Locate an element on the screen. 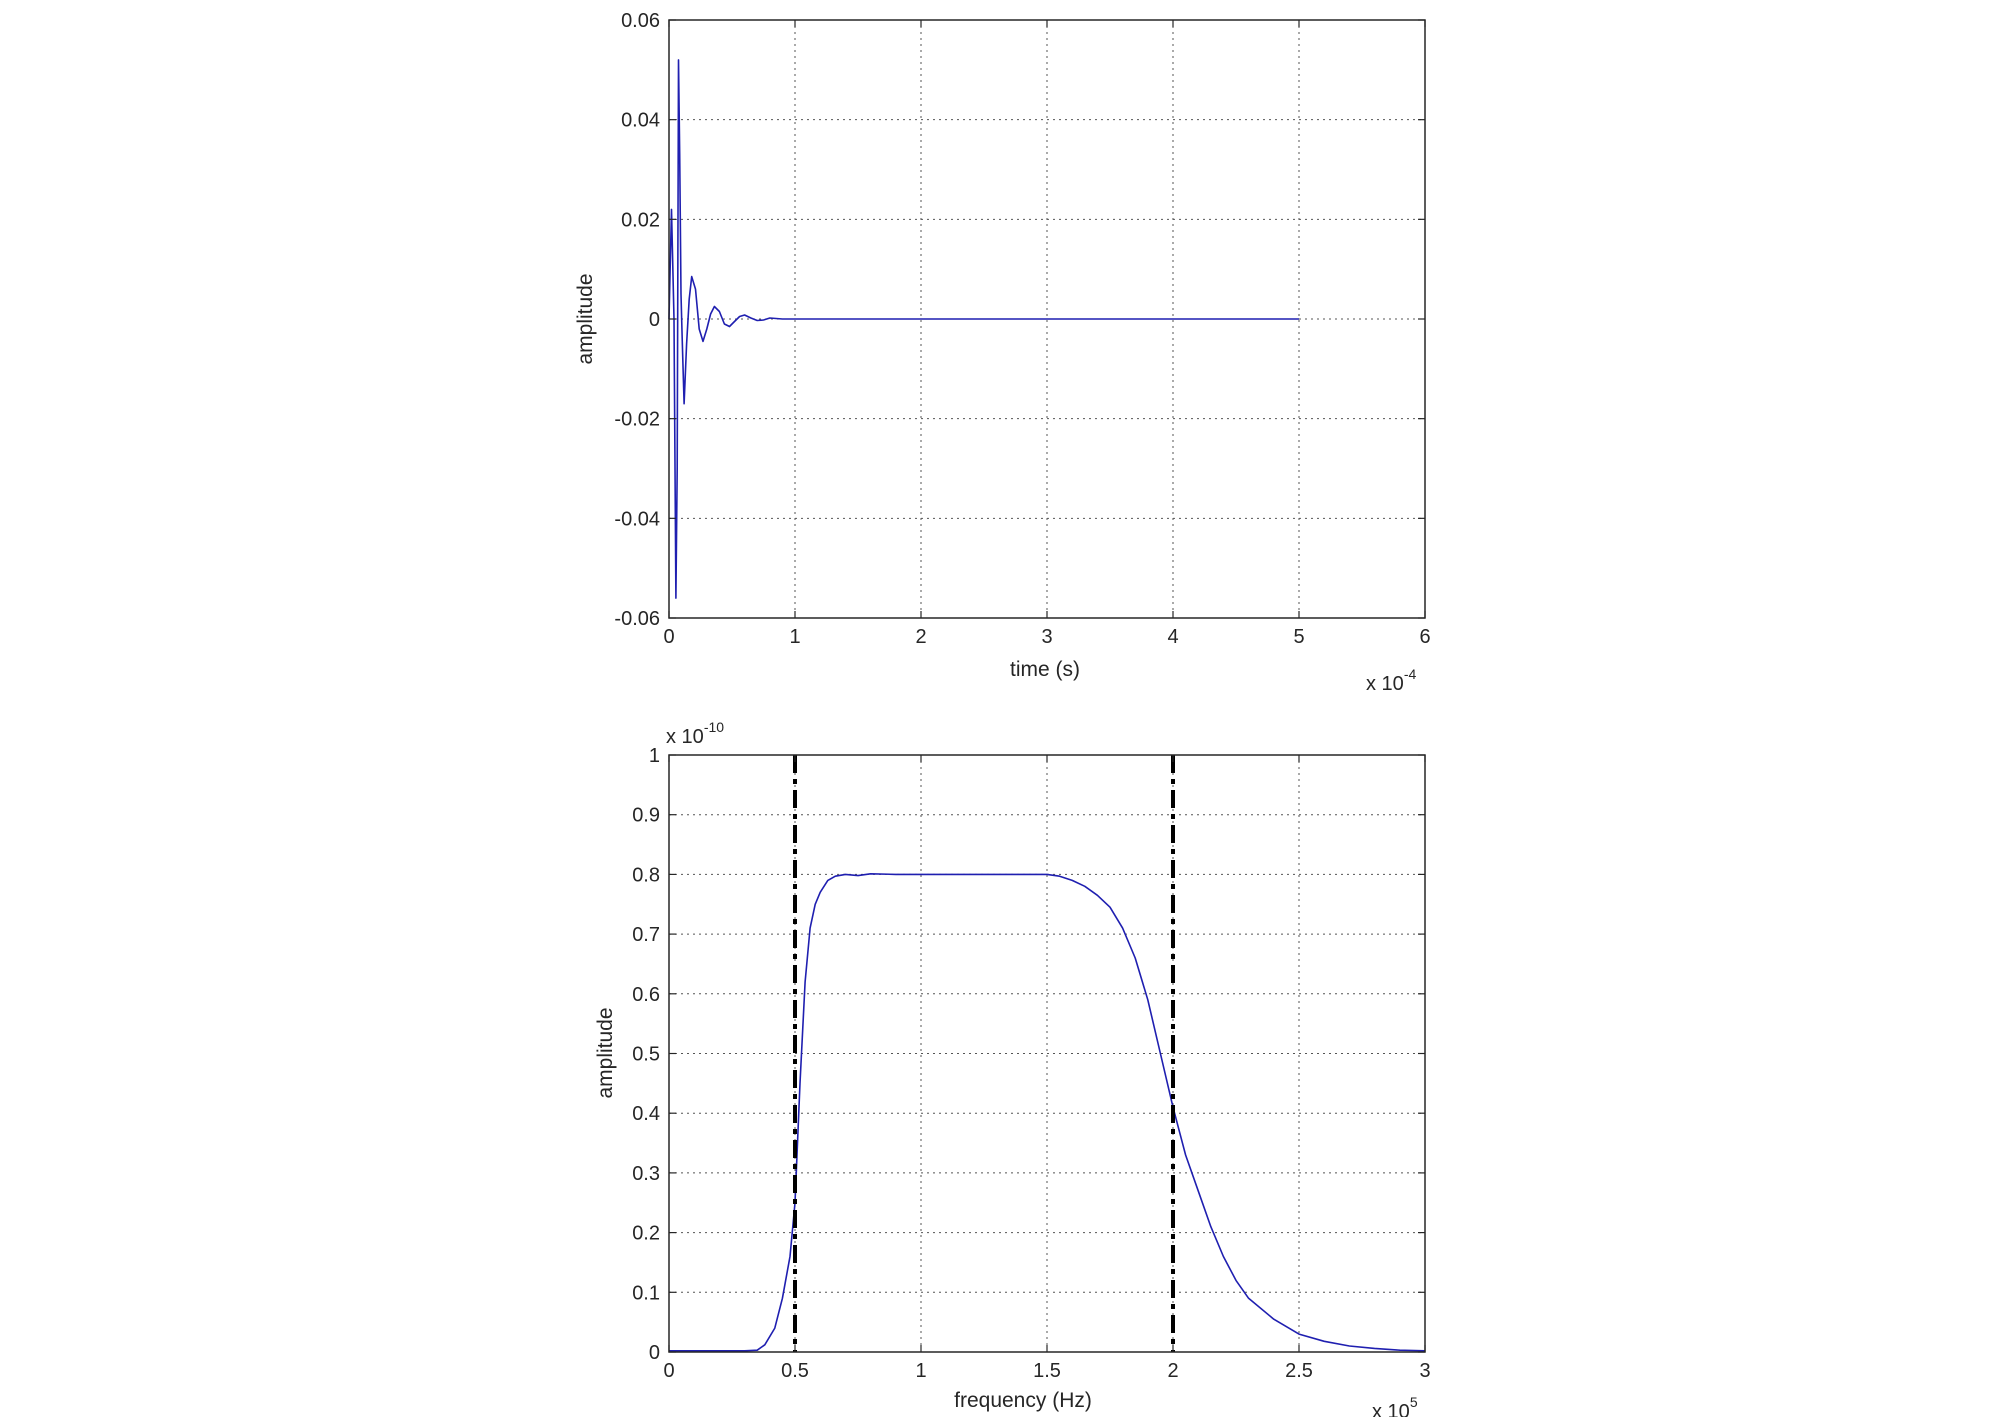  cutoff-lines is located at coordinates (984, 1053).